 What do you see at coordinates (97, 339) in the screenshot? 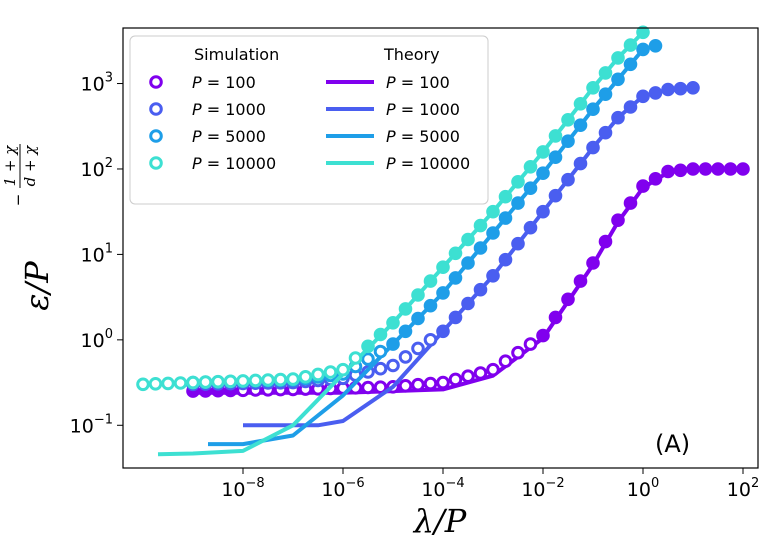
I see `y-tick-label-1: 10⁰` at bounding box center [97, 339].